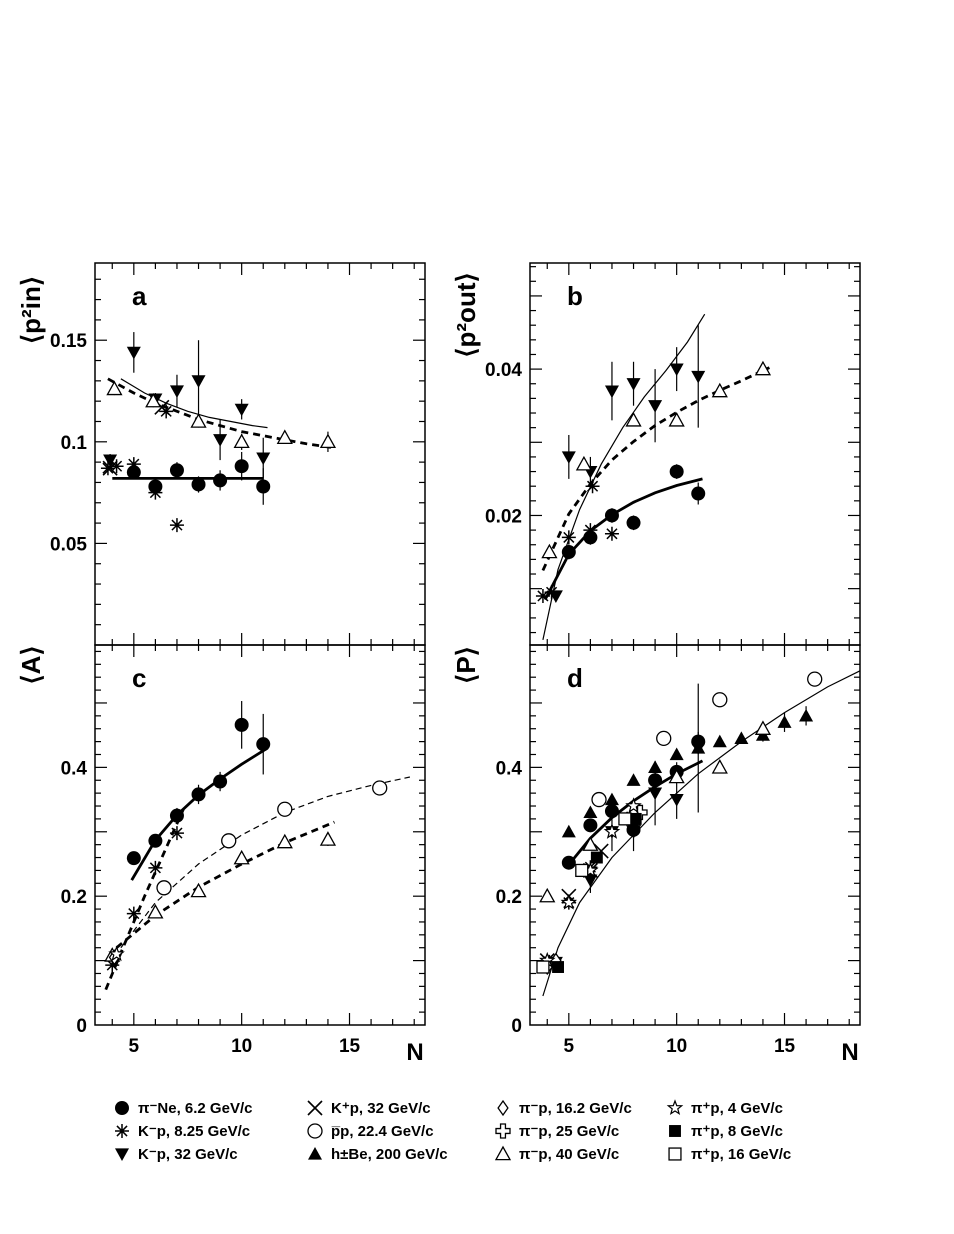 This screenshot has width=954, height=1234. Describe the element at coordinates (556, 1154) in the screenshot. I see `legend-item: π⁻p, 40 GeV/c` at that location.